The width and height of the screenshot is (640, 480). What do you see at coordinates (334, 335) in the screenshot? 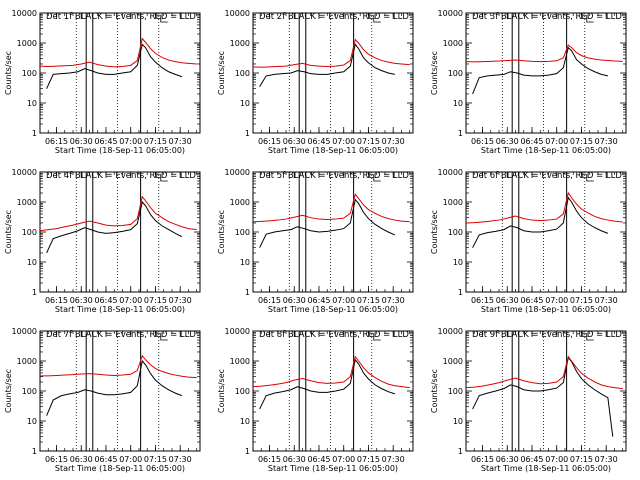
I see `panel-title: Det 8f BLACK = Events, RED = LLD` at bounding box center [334, 335].